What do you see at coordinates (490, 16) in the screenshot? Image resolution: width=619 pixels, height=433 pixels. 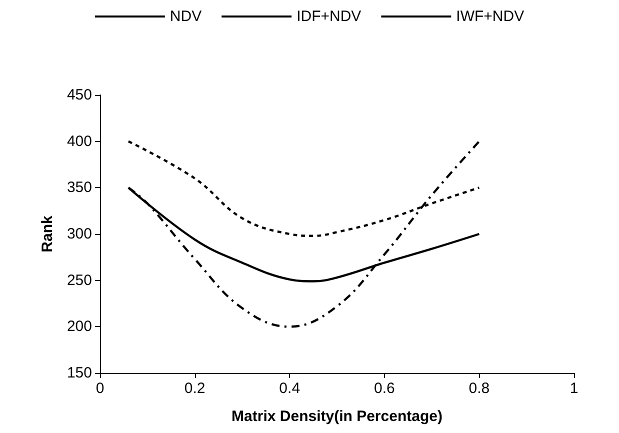 I see `legend-label: IWF+NDV` at bounding box center [490, 16].